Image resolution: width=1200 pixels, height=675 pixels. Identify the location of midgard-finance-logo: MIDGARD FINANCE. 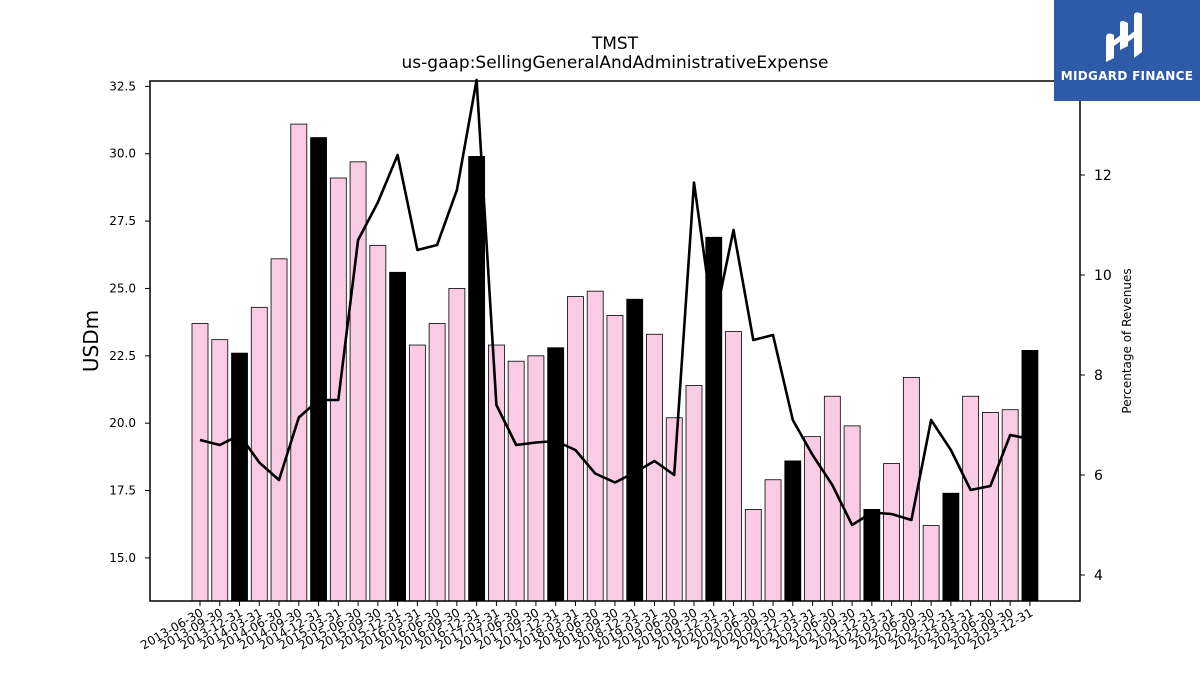
(1127, 50).